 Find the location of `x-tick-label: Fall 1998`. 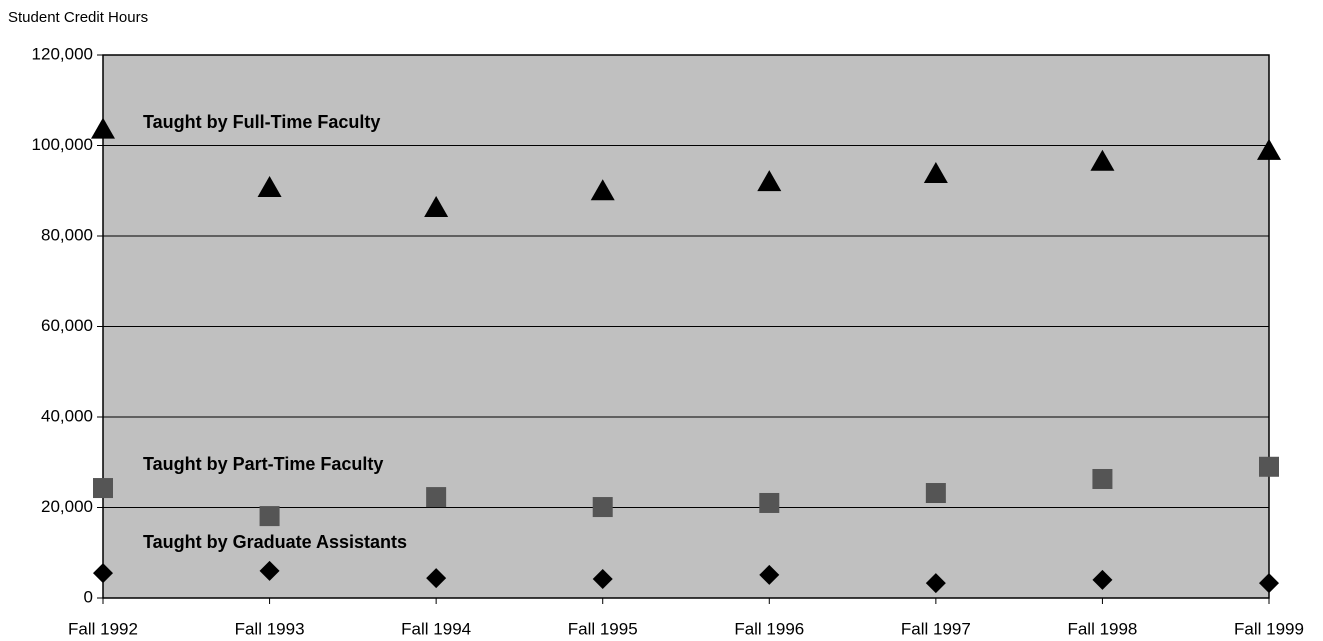

x-tick-label: Fall 1998 is located at coordinates (1102, 628).